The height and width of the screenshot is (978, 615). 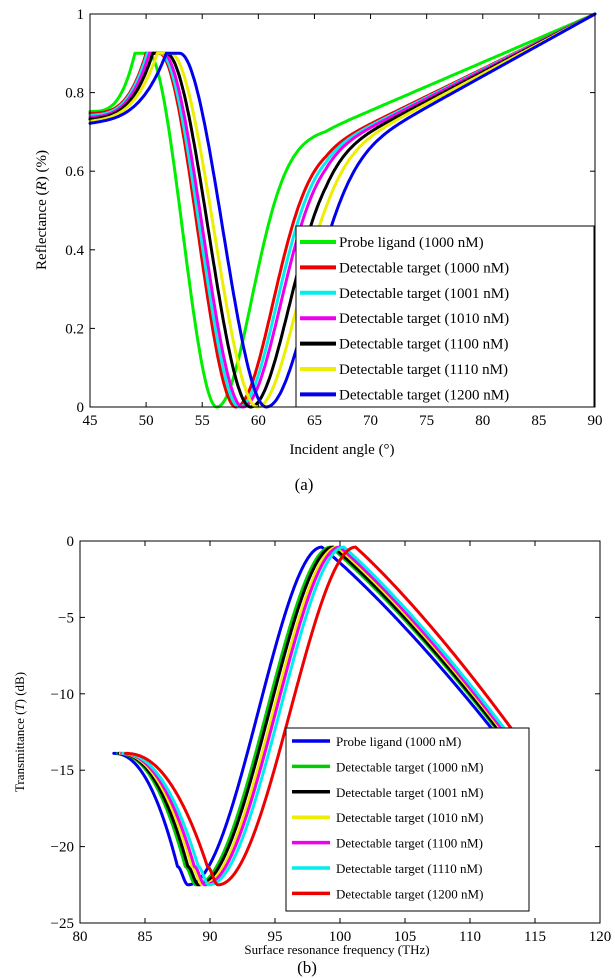 What do you see at coordinates (42, 165) in the screenshot?
I see `y-axis-label-a-suffix: ) (%)` at bounding box center [42, 165].